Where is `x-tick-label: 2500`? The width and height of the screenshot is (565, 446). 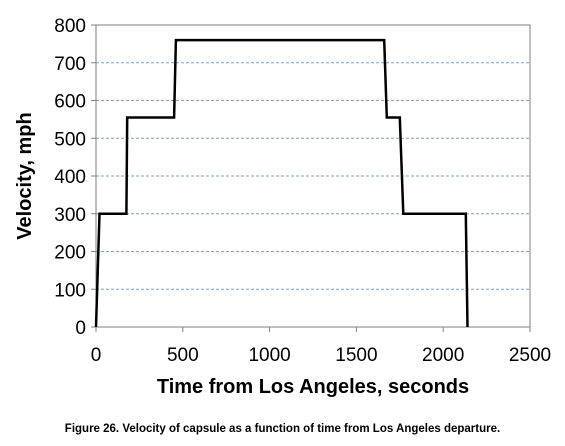
x-tick-label: 2500 is located at coordinates (530, 355).